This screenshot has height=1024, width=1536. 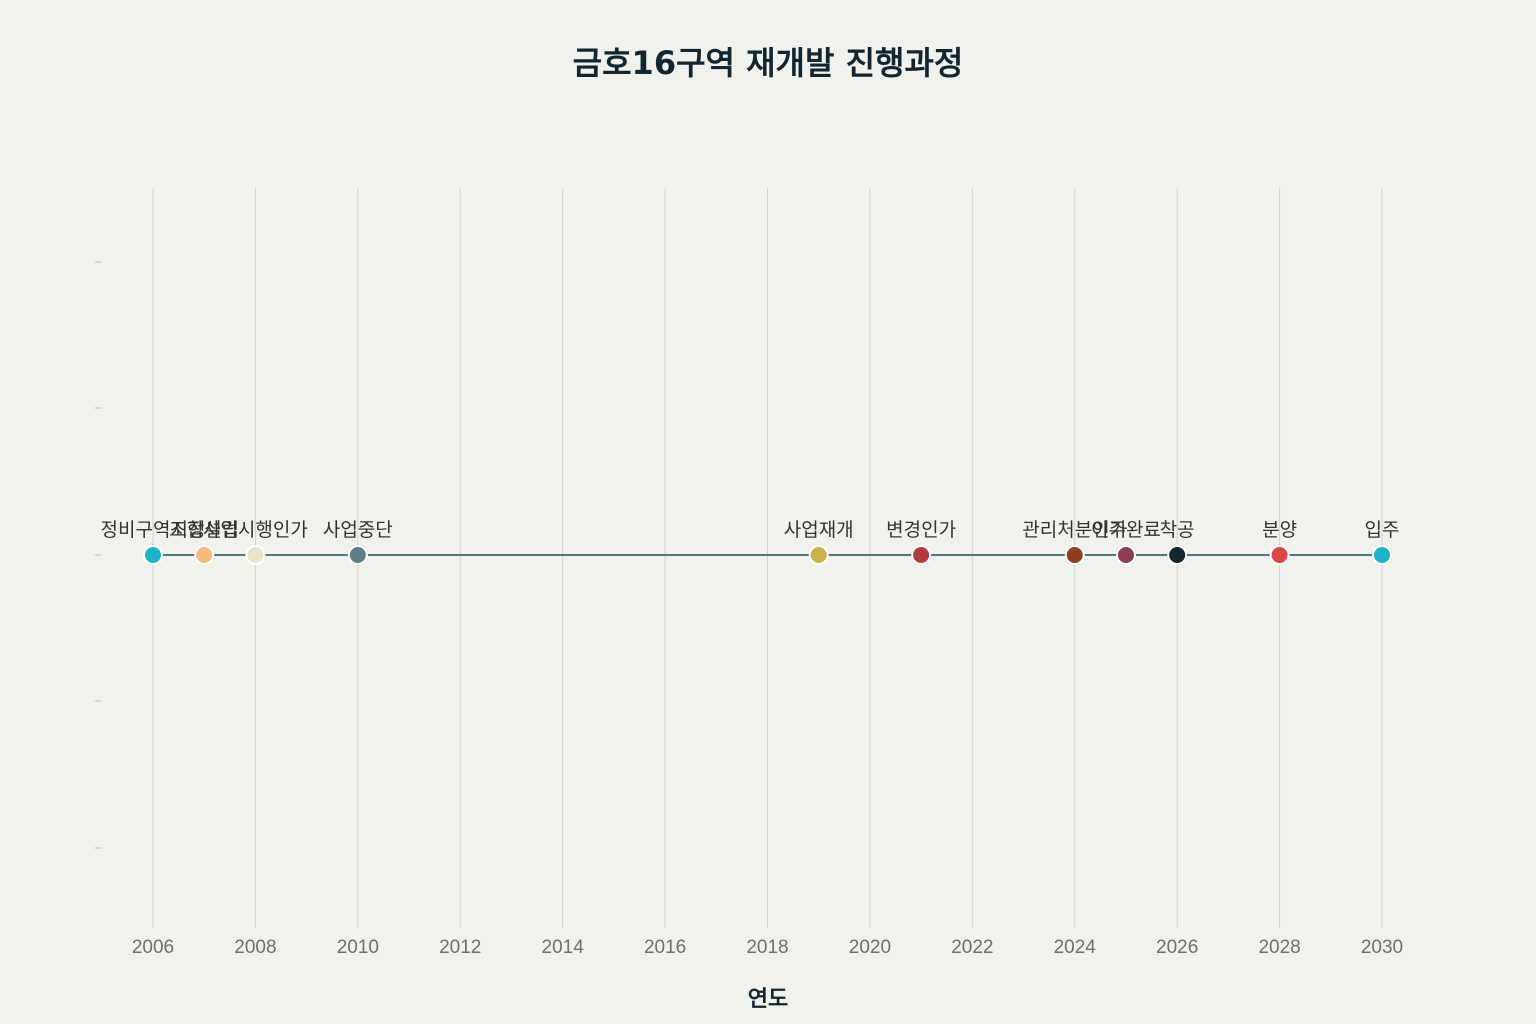 What do you see at coordinates (98, 555) in the screenshot?
I see `y-axis-ticks` at bounding box center [98, 555].